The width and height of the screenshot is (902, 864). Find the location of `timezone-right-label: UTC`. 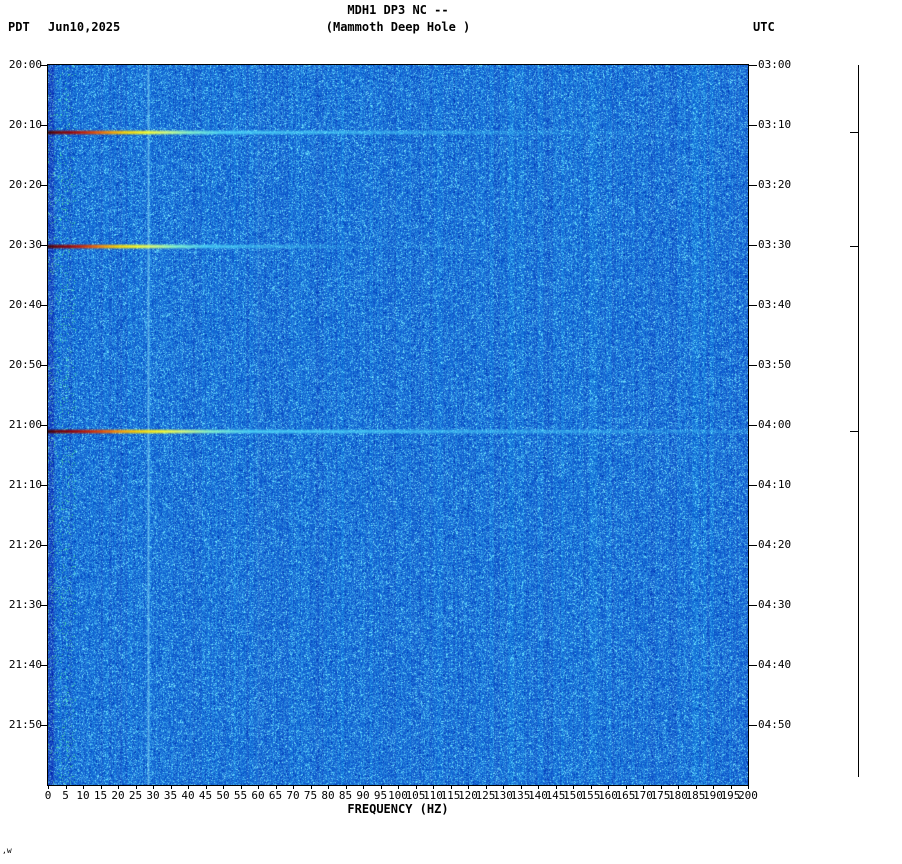

timezone-right-label: UTC is located at coordinates (764, 27).